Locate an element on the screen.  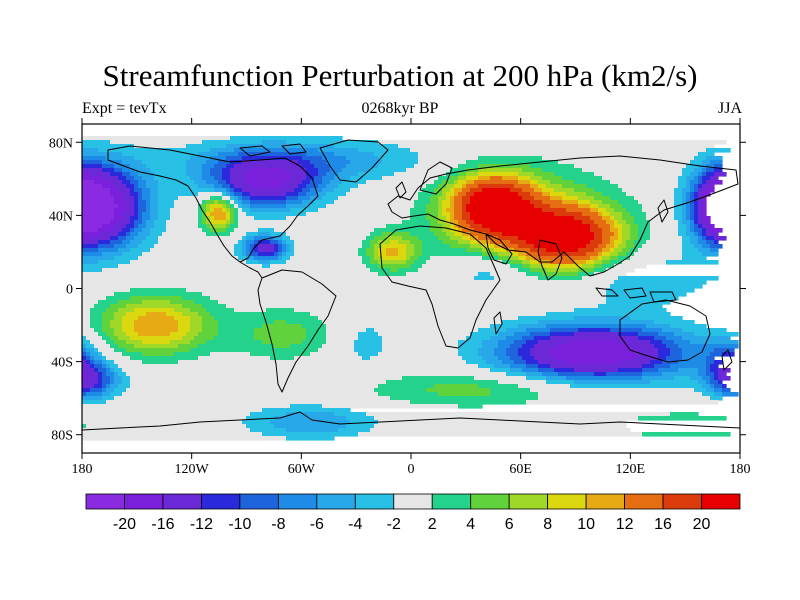
colorbar-label: -6 is located at coordinates (317, 524).